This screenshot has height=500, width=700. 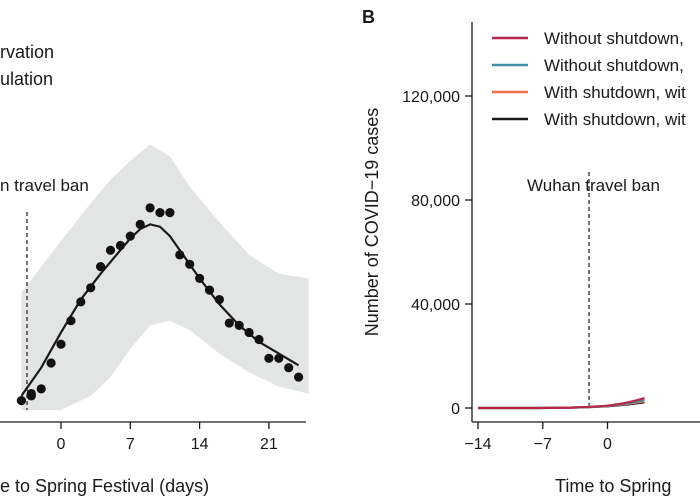 I want to click on y-tick-label-b: 0, so click(x=455, y=409).